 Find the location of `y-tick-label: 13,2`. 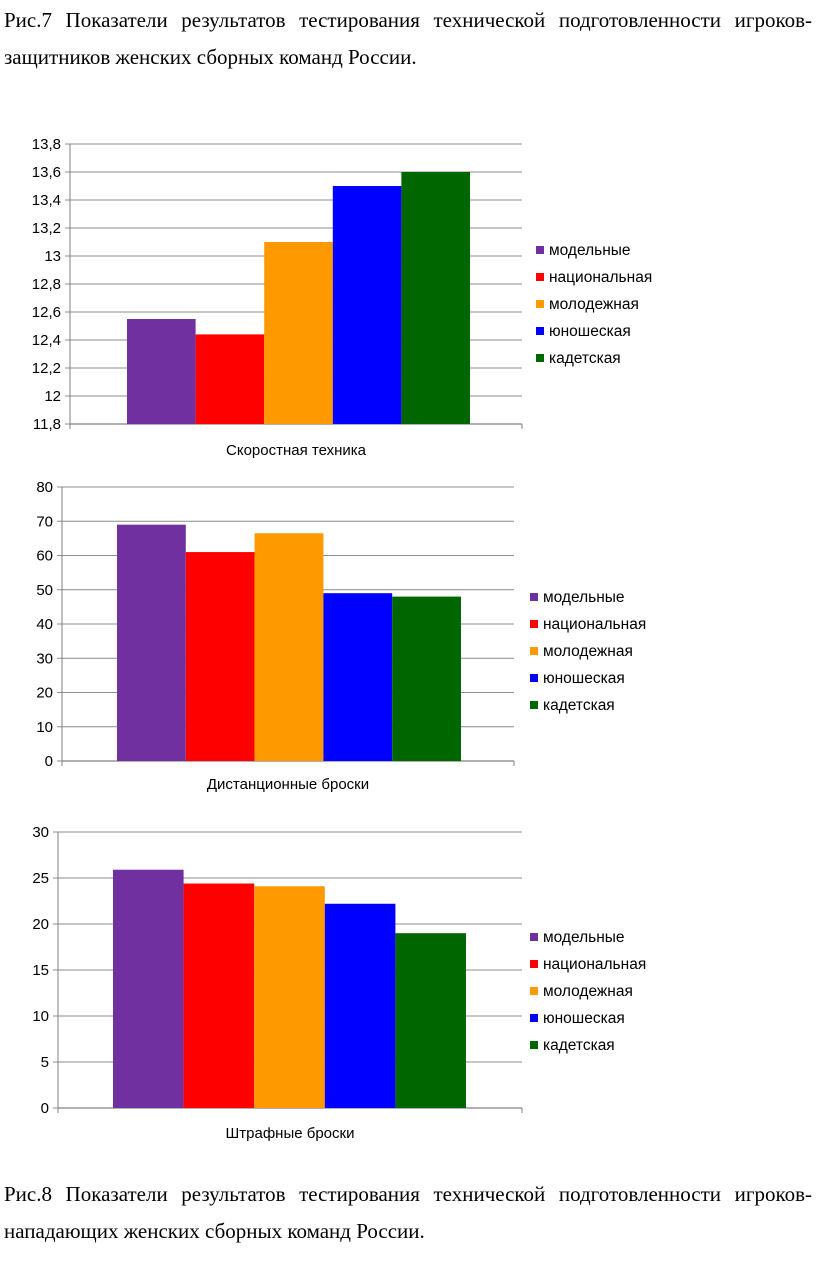

y-tick-label: 13,2 is located at coordinates (46, 228).